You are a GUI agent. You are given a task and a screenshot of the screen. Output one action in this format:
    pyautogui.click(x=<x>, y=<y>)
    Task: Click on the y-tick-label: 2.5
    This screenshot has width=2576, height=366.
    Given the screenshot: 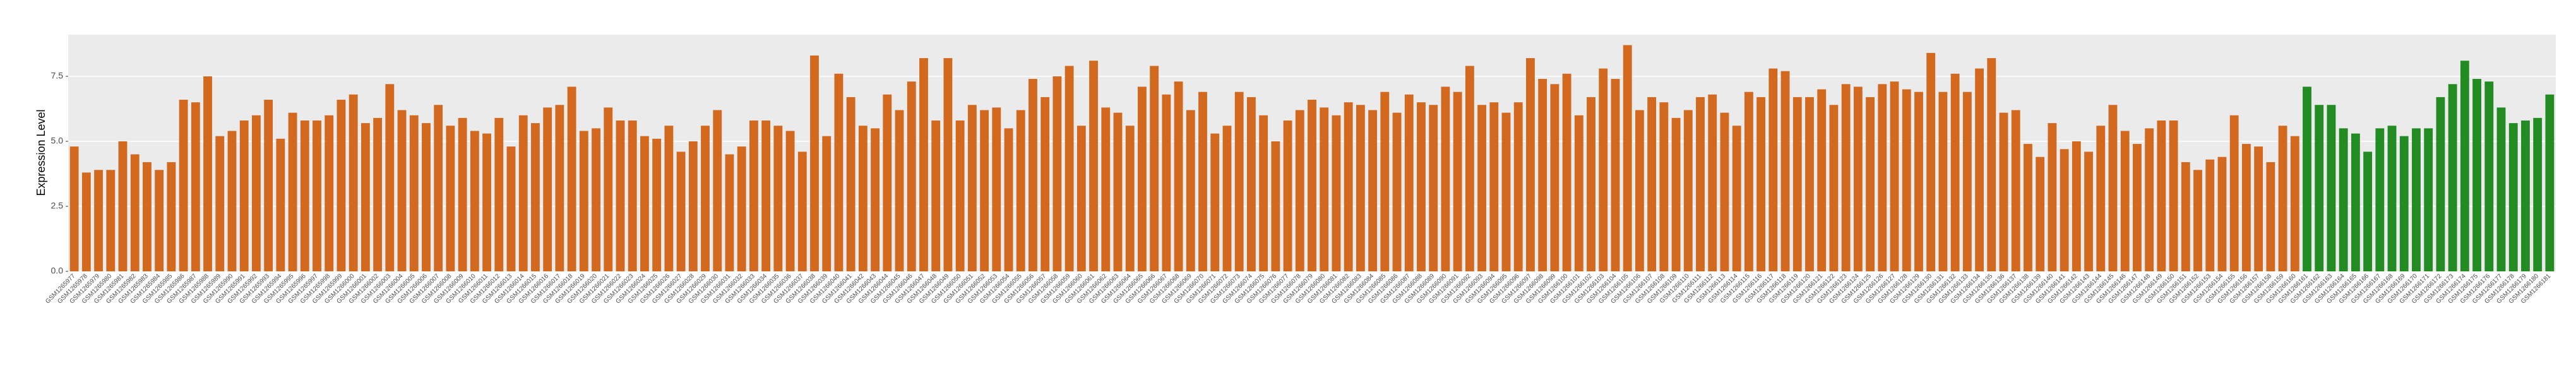 What is the action you would take?
    pyautogui.click(x=57, y=206)
    